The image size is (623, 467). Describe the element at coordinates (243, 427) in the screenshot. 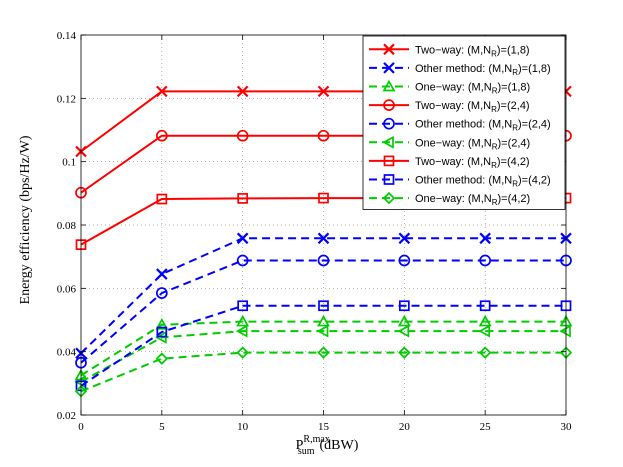

I see `x-tick-label: 10` at that location.